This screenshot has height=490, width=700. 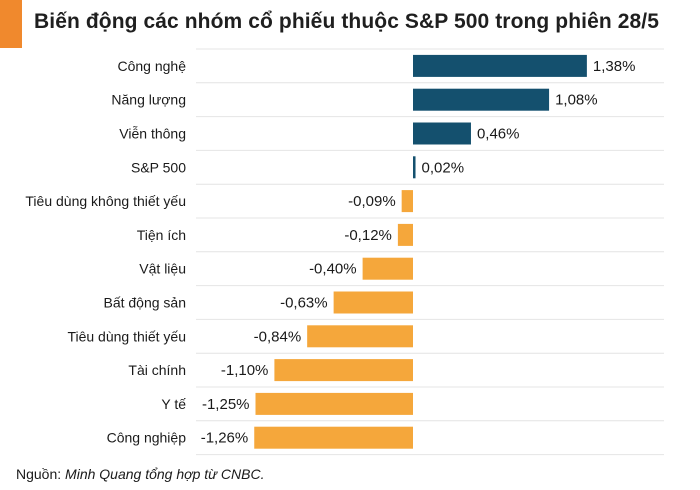 What do you see at coordinates (41, 474) in the screenshot?
I see `source-prefix: Nguồn:` at bounding box center [41, 474].